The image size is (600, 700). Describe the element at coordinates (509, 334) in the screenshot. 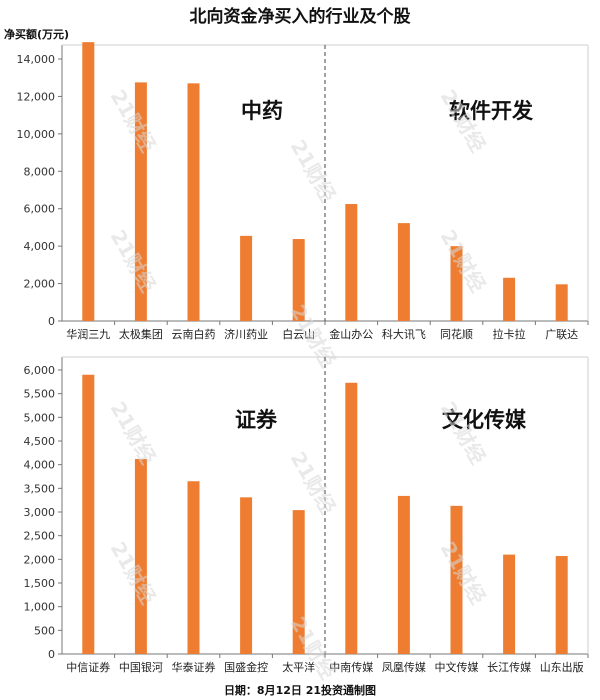

I see `x-tick-label: 拉卡拉` at that location.